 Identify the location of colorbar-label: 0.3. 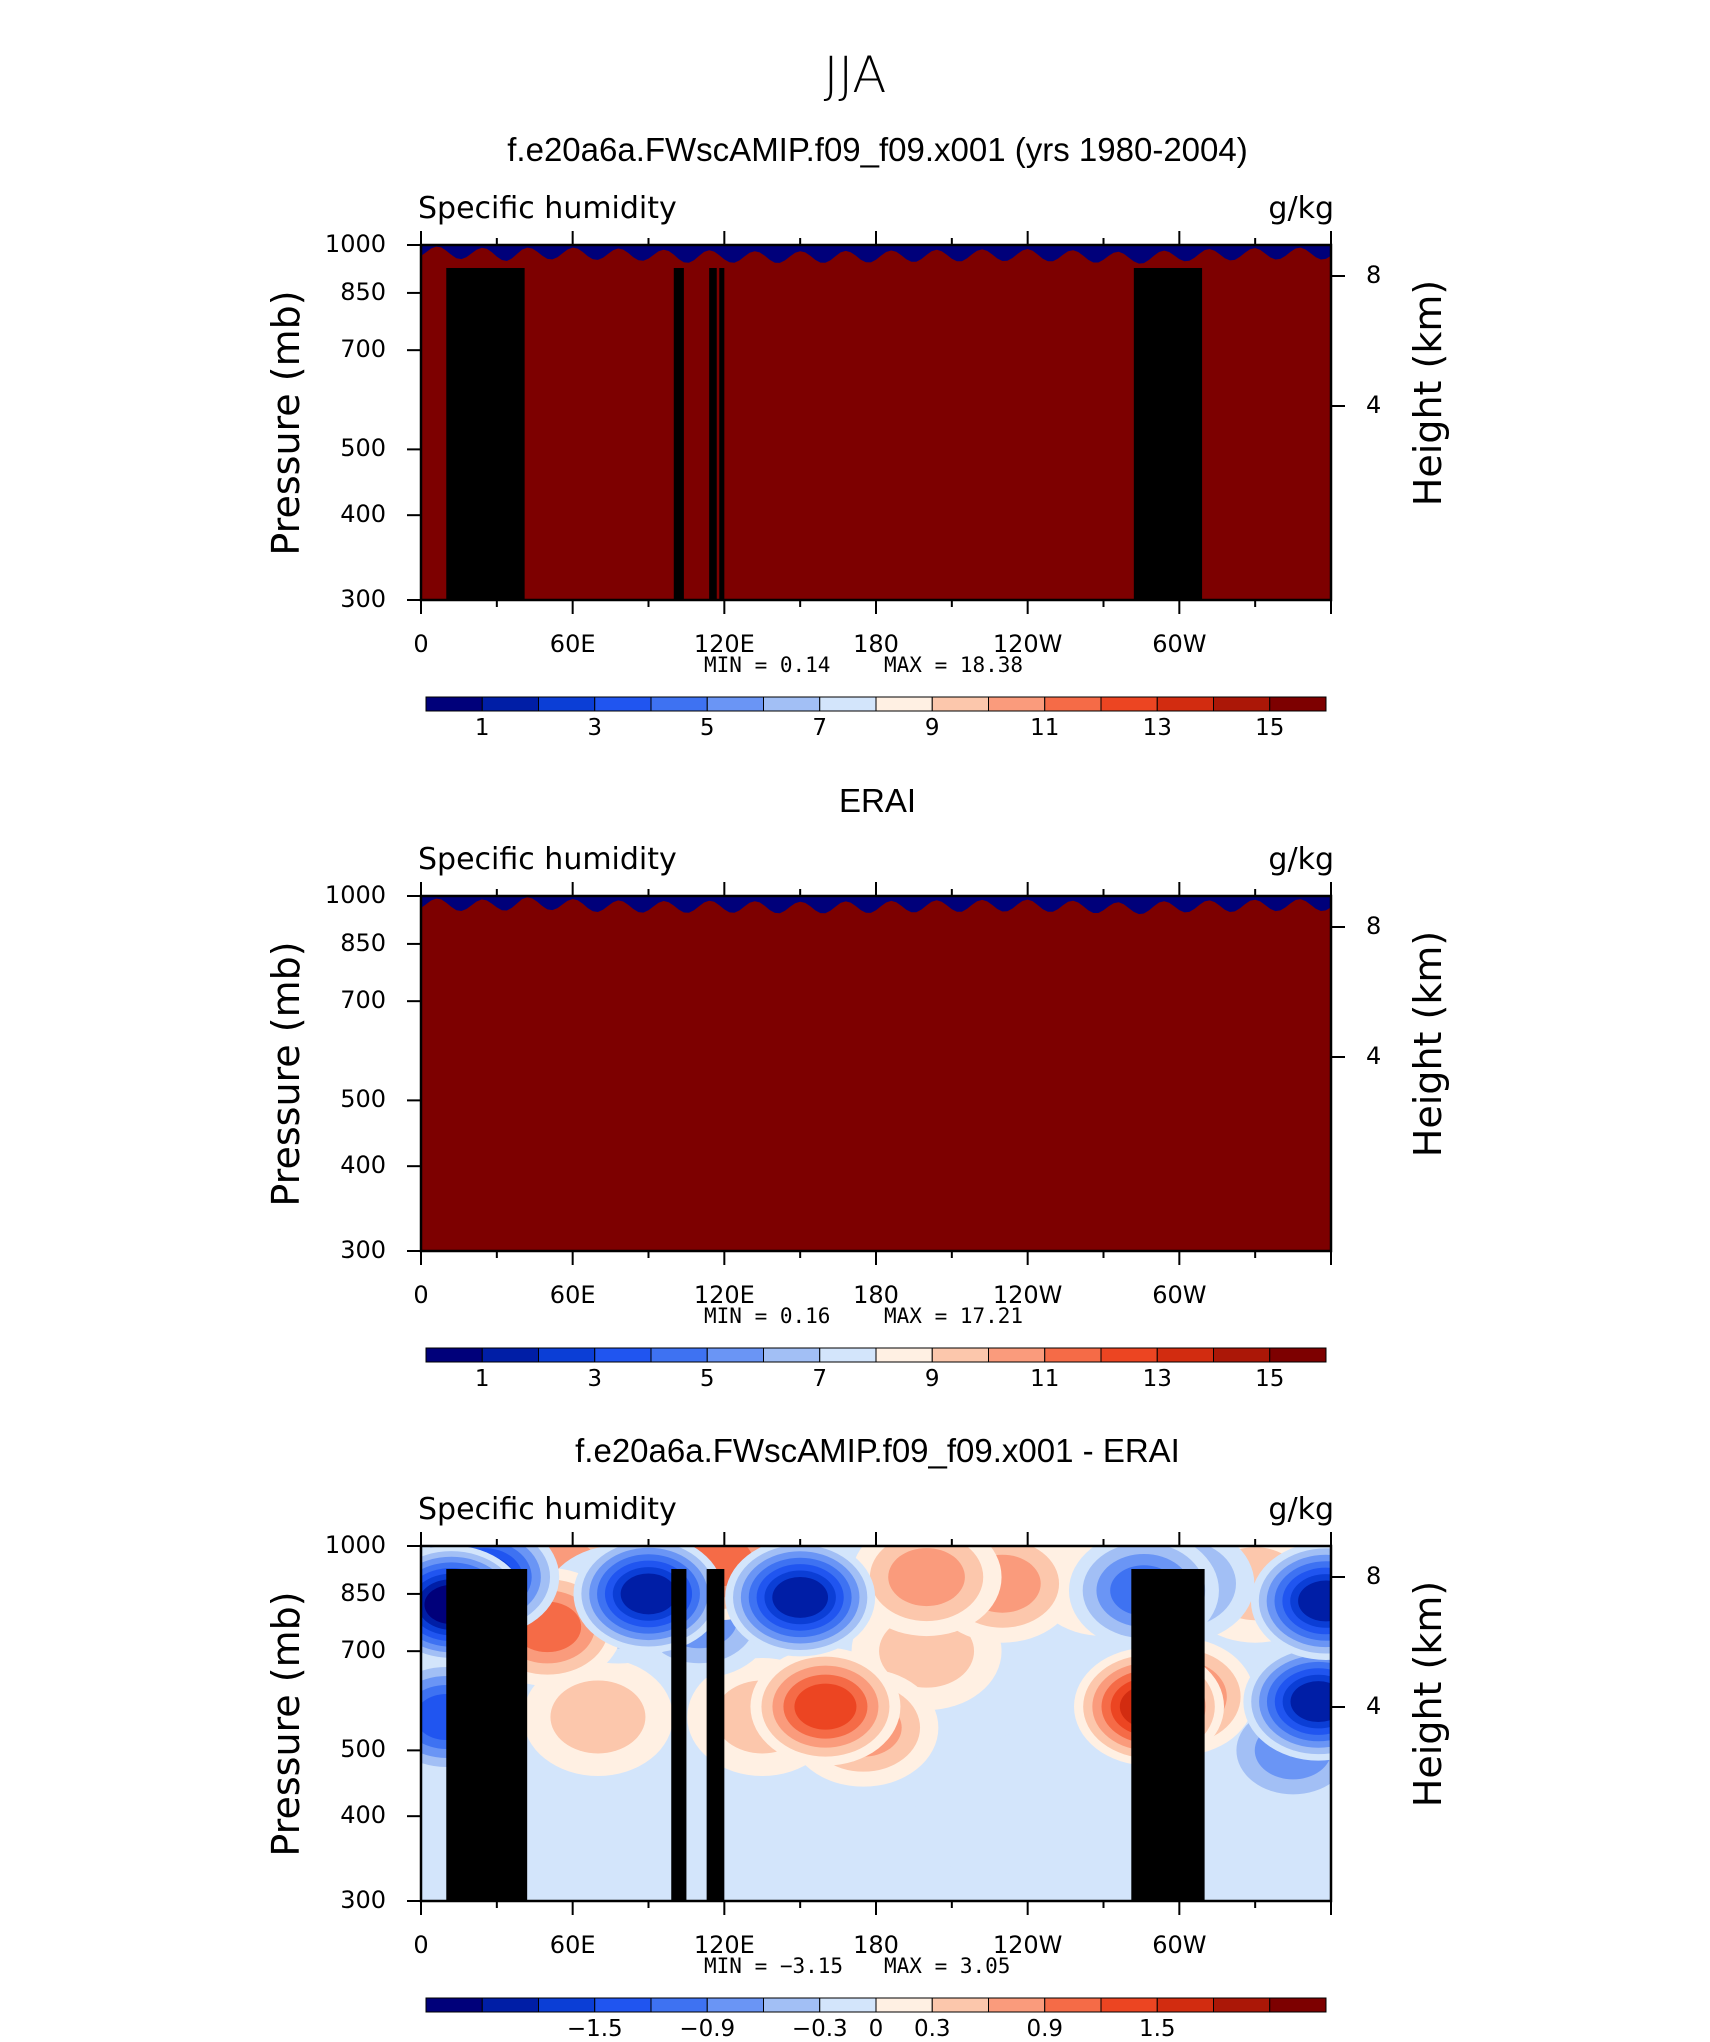
(932, 2029).